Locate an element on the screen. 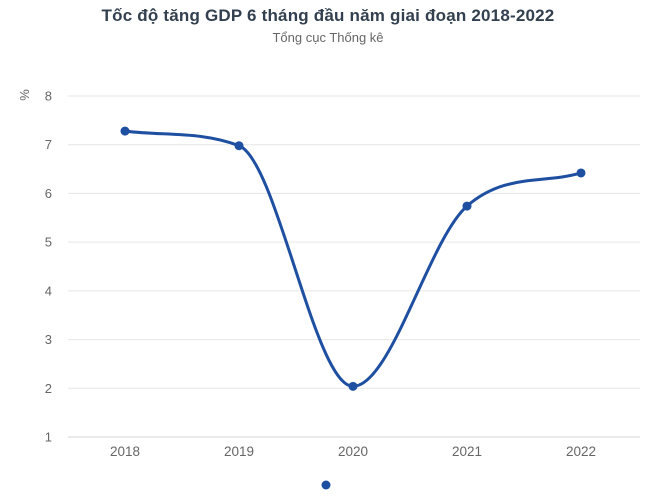 The image size is (656, 504). data-point-2019 is located at coordinates (239, 146).